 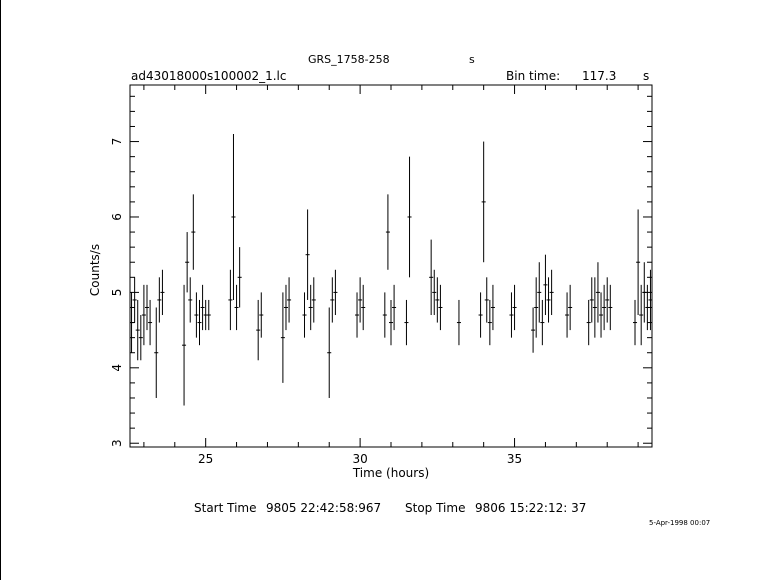 I want to click on x-tick-label: 25, so click(x=205, y=459).